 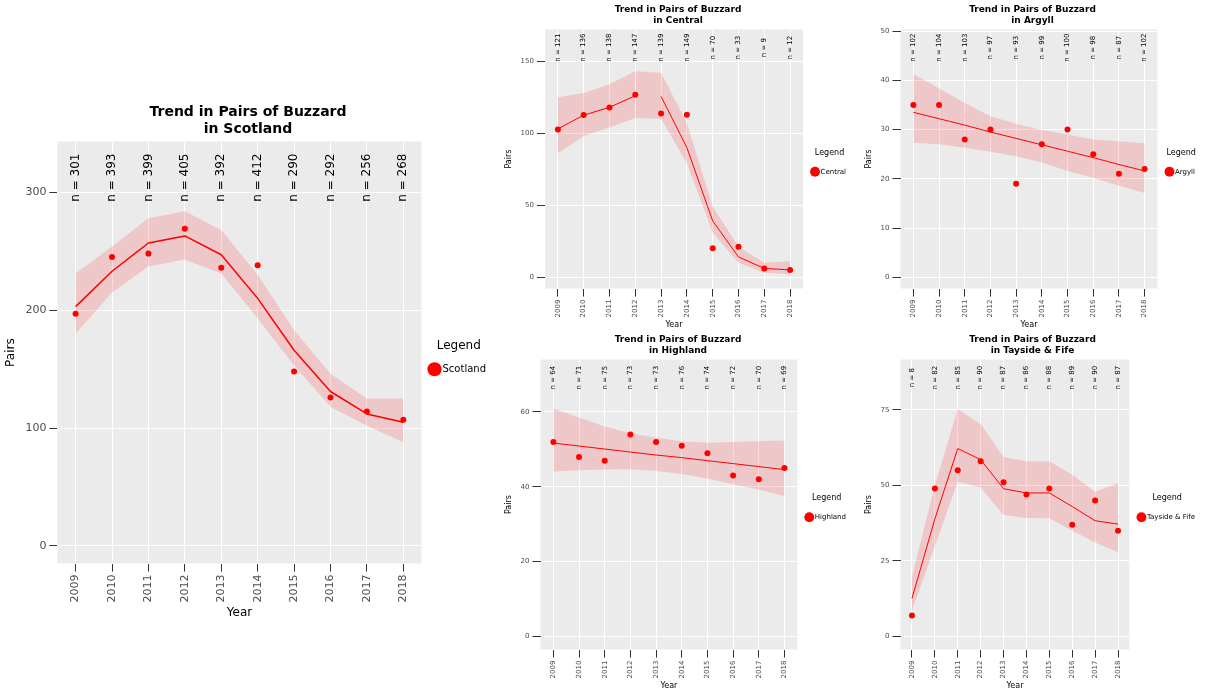 What do you see at coordinates (678, 344) in the screenshot?
I see `chart-title: Trend in Pairs of Buzzard in Highland` at bounding box center [678, 344].